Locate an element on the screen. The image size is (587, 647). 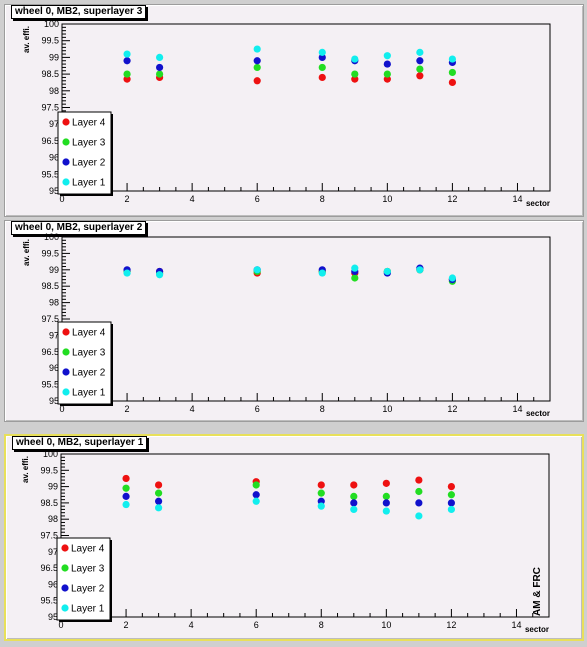
side-note: AM & FRC is located at coordinates (537, 591).